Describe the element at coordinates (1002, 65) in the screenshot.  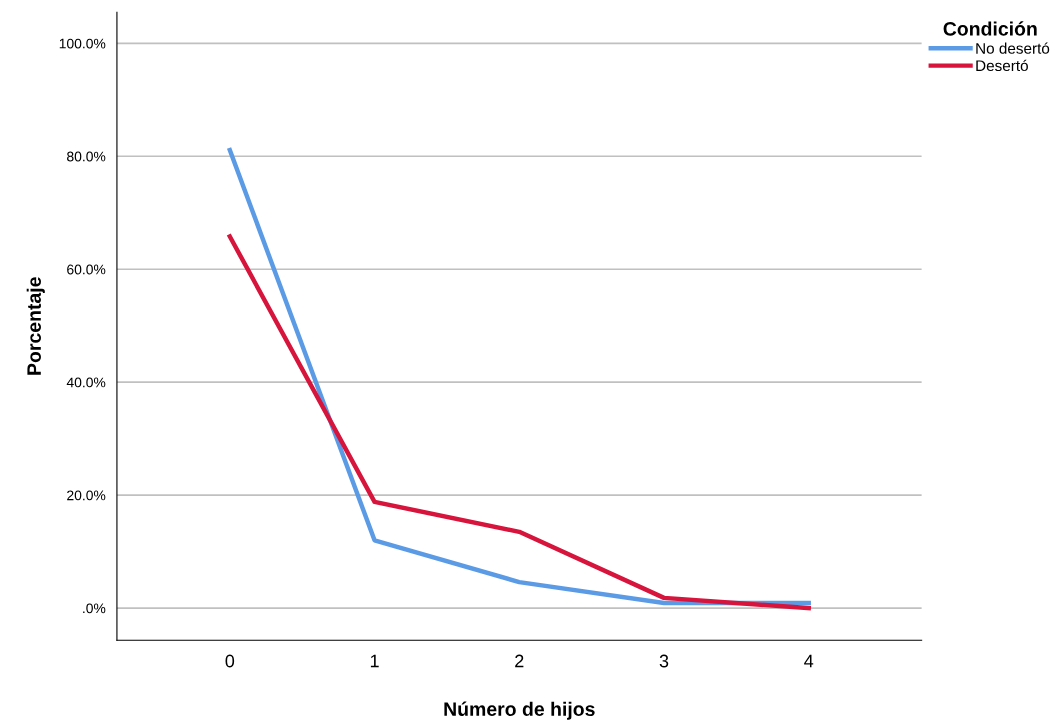
I see `legend-label: Desertó` at that location.